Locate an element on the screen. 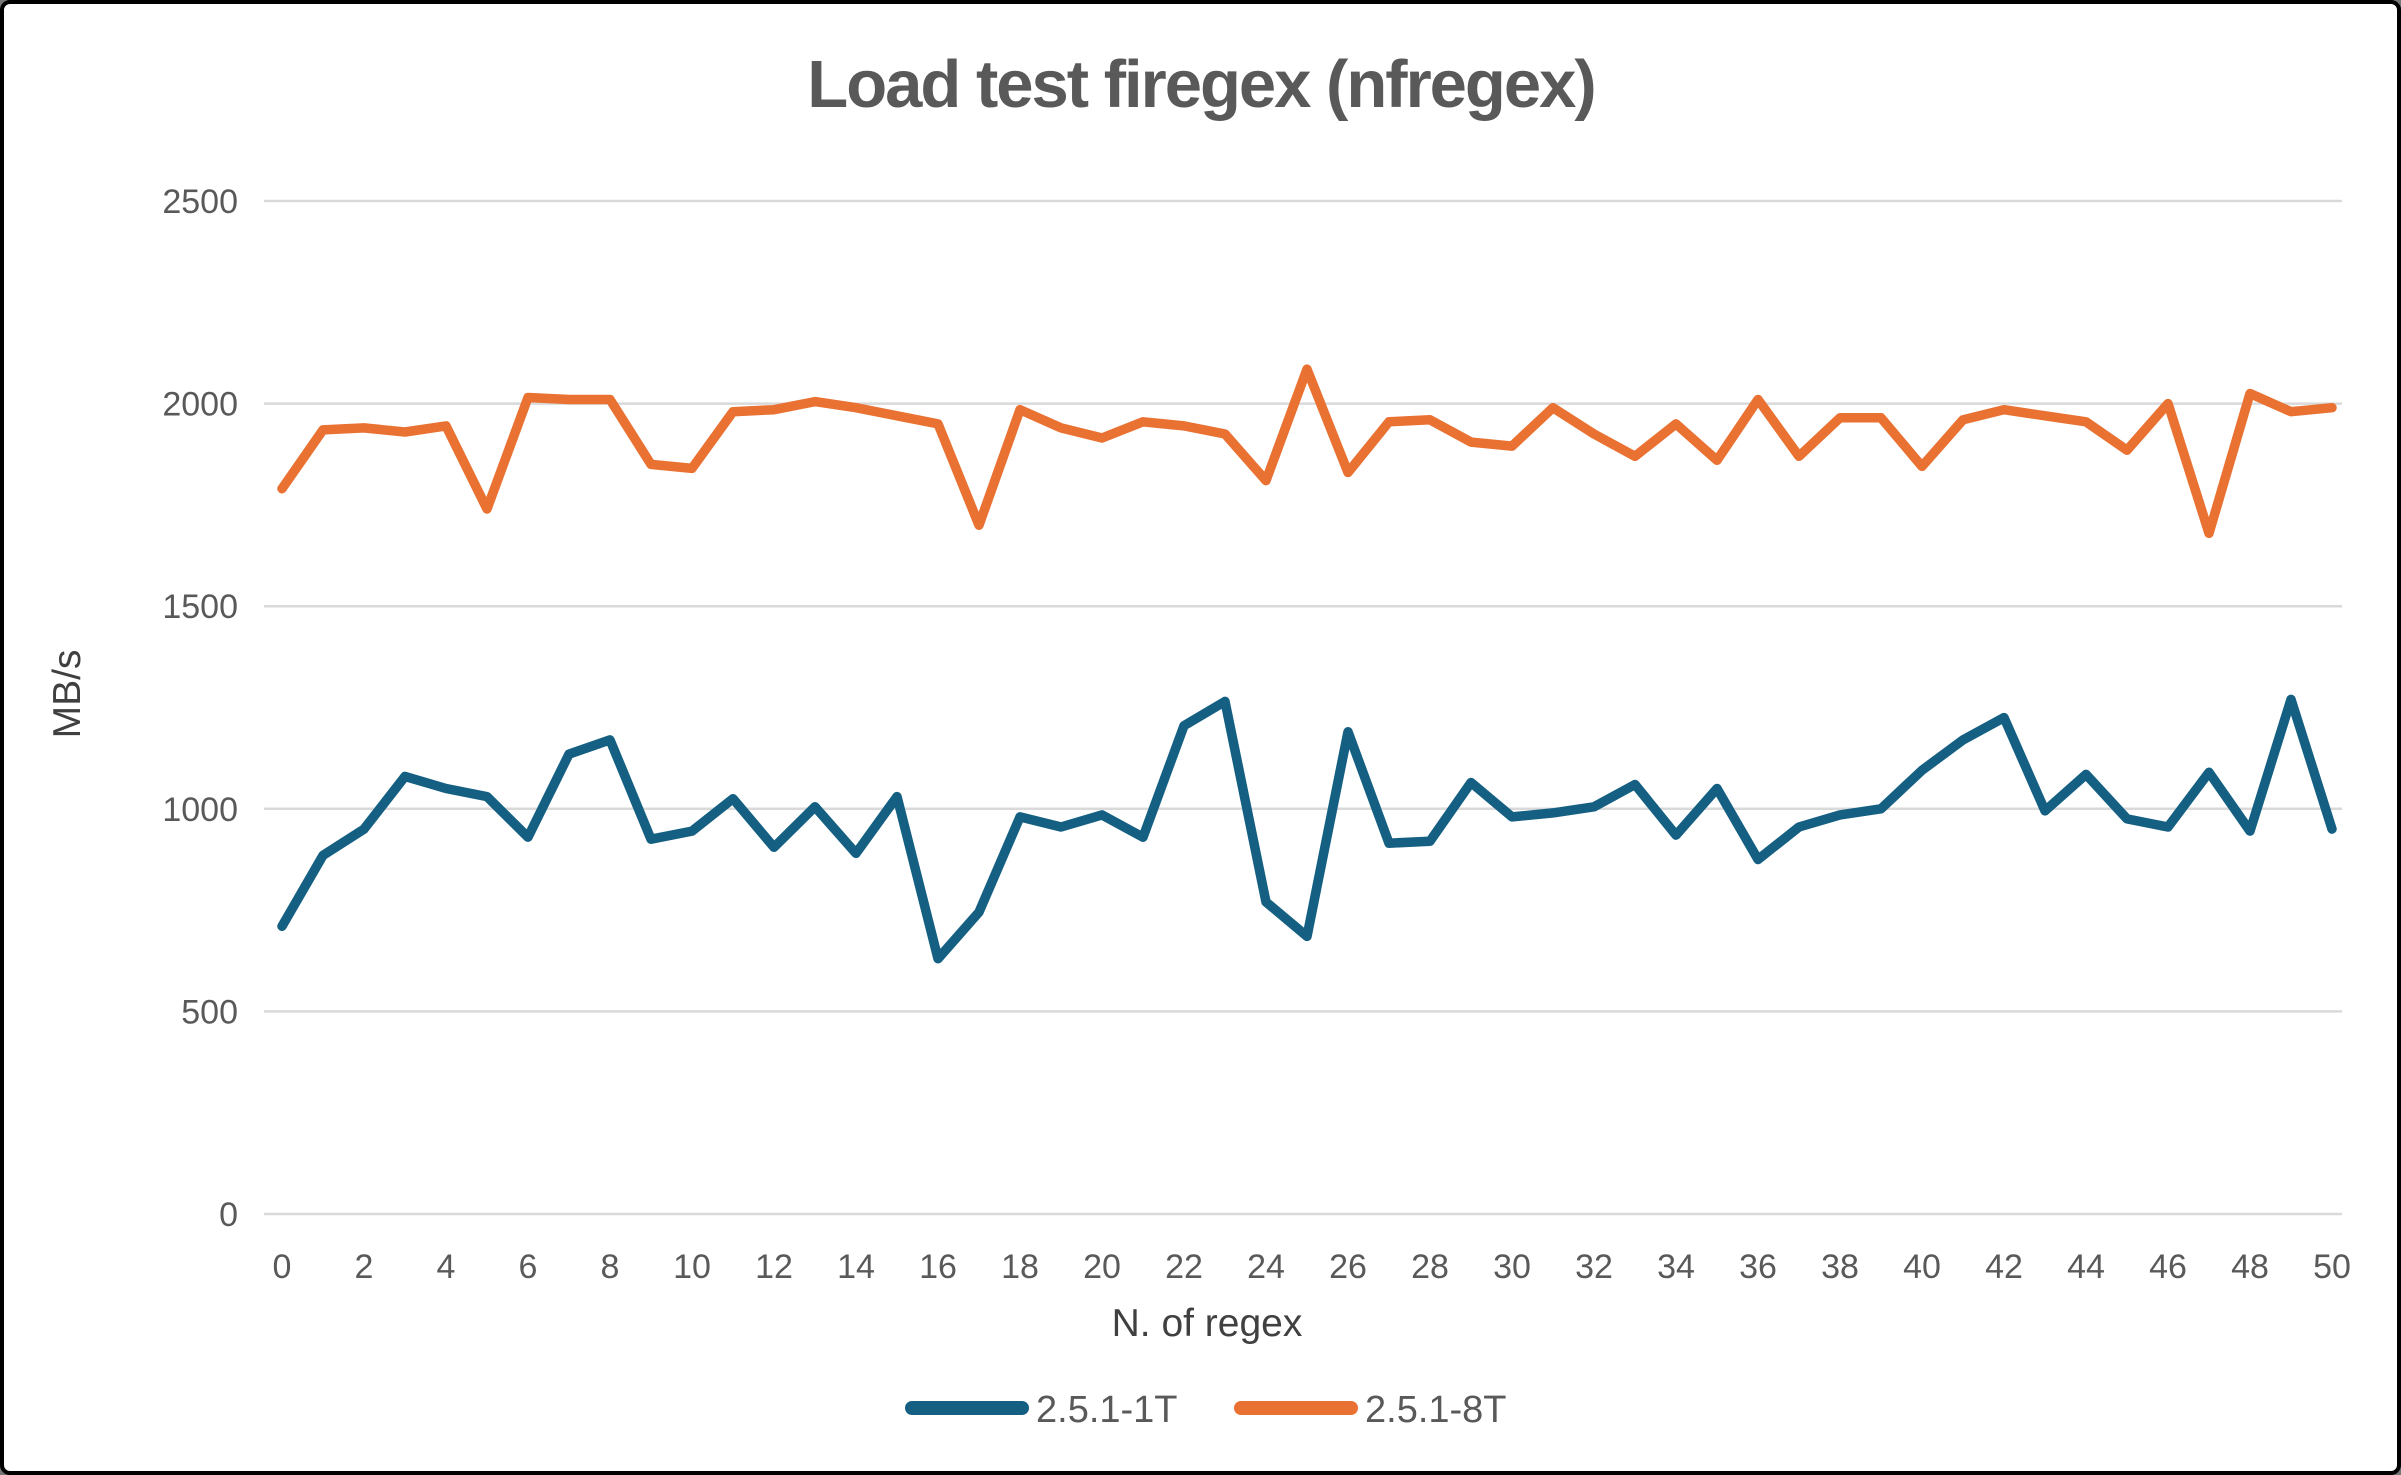 This screenshot has width=2401, height=1475. y-tick-label: 1000 is located at coordinates (200, 810).